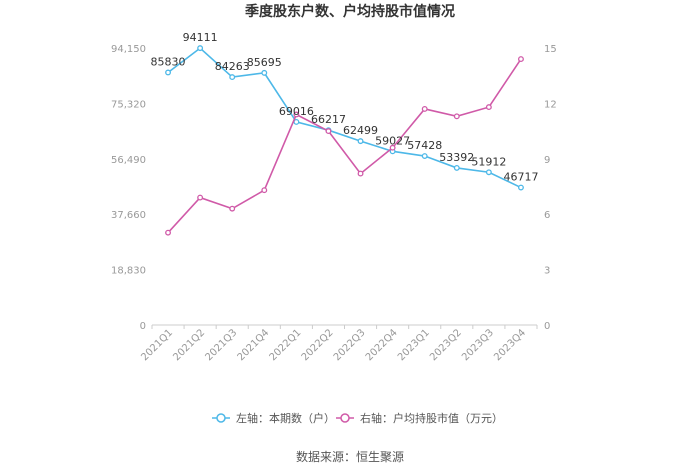 The width and height of the screenshot is (700, 473). I want to click on x-tick-label: 2022Q4, so click(382, 345).